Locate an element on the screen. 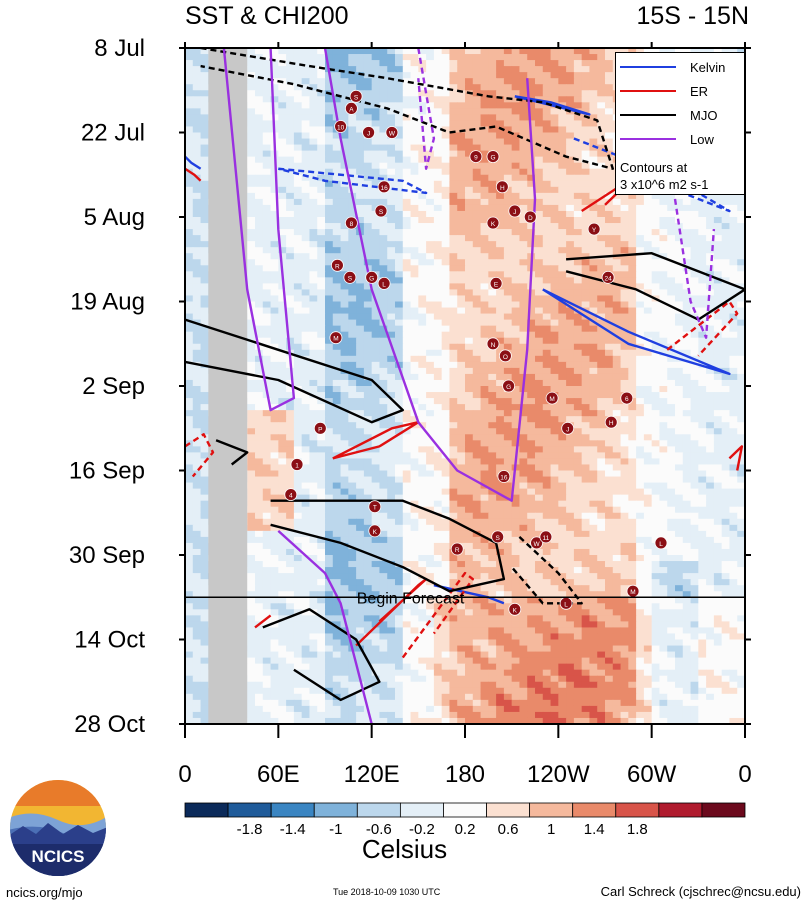 This screenshot has width=809, height=907. storm-label: 11 is located at coordinates (546, 538).